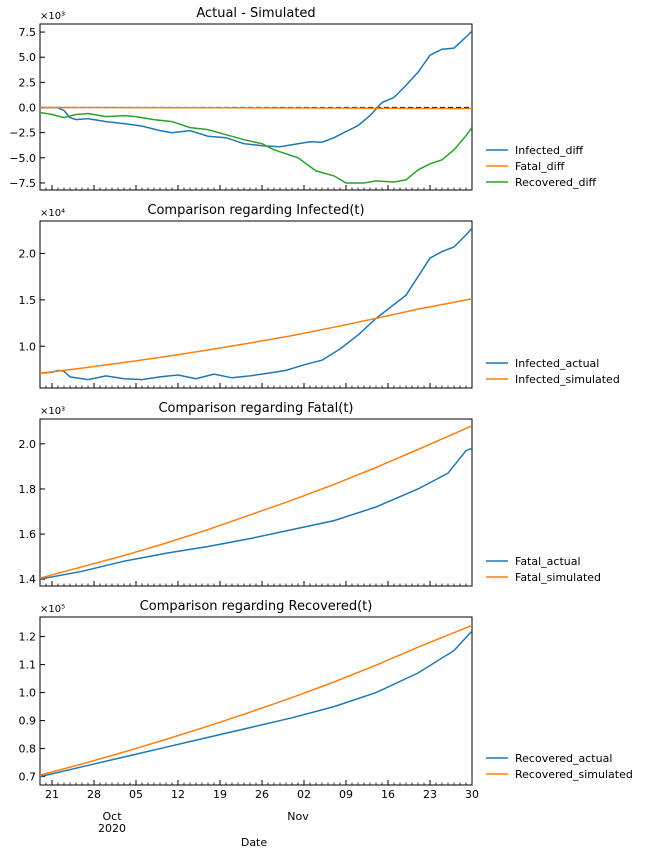 The image size is (646, 854). I want to click on series-line-infected-diff, so click(256, 89).